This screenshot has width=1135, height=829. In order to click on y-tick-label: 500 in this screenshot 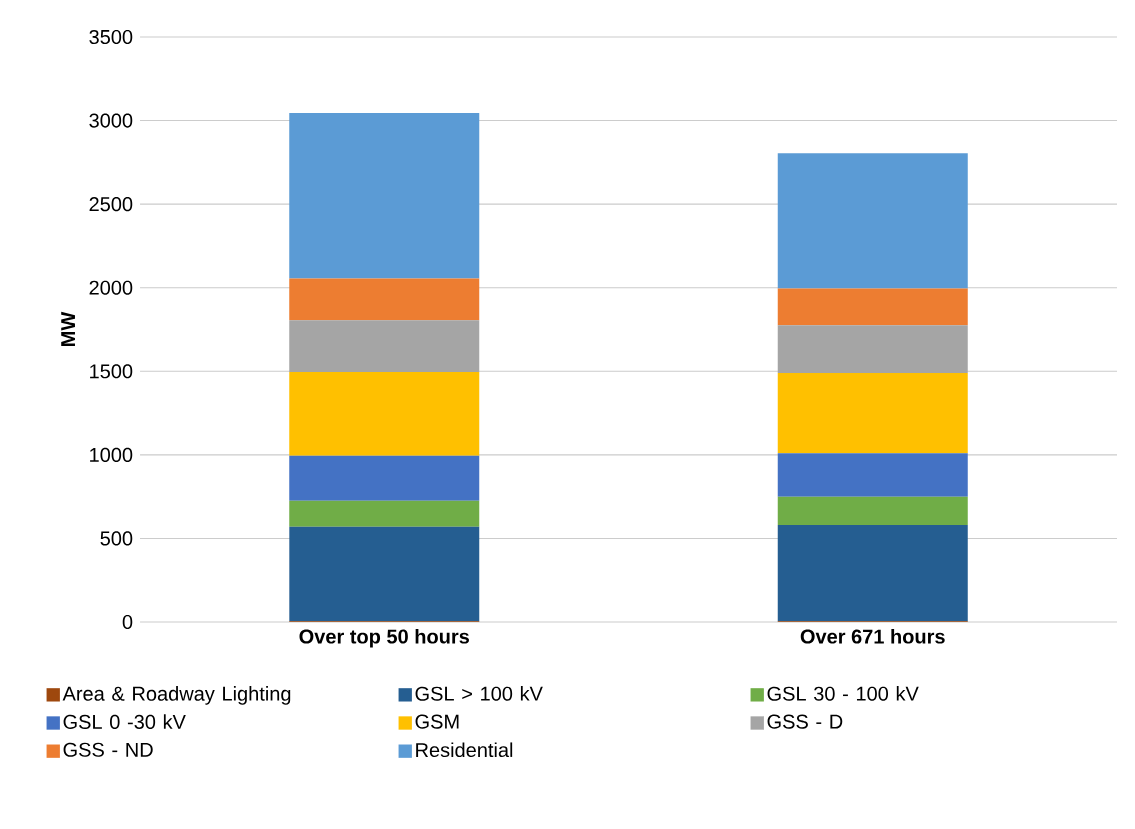, I will do `click(116, 538)`.